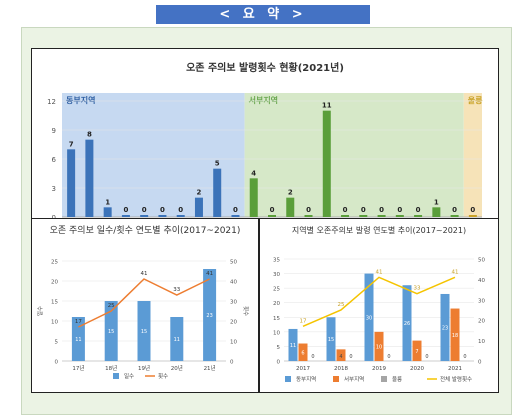  What do you see at coordinates (54, 303) in the screenshot?
I see `y-left-tick-label: 15` at bounding box center [54, 303].